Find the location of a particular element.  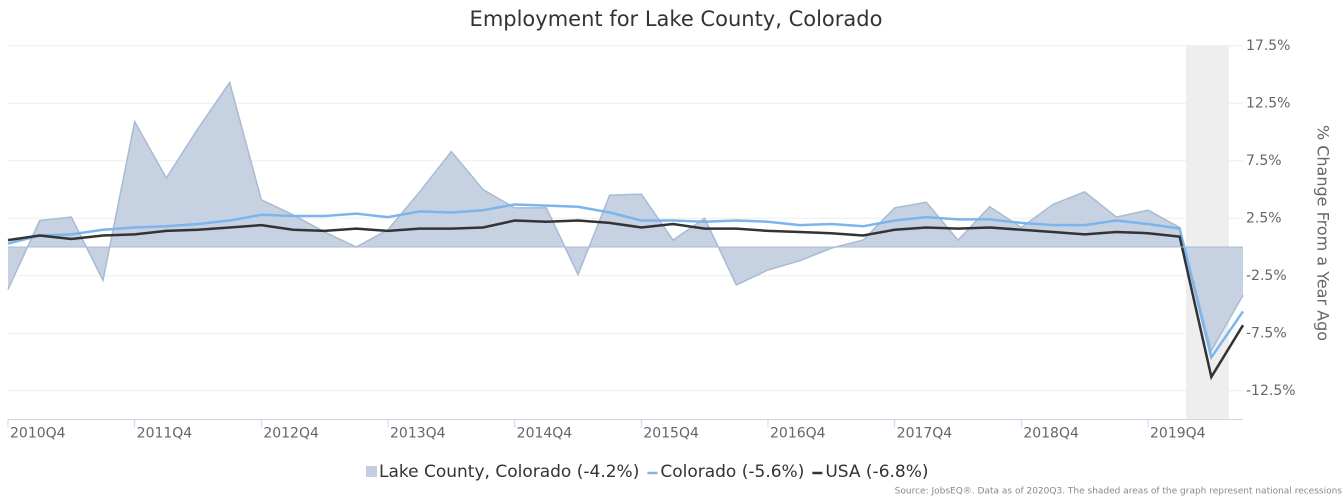

x-tick-label: 2012Q4 is located at coordinates (291, 434).